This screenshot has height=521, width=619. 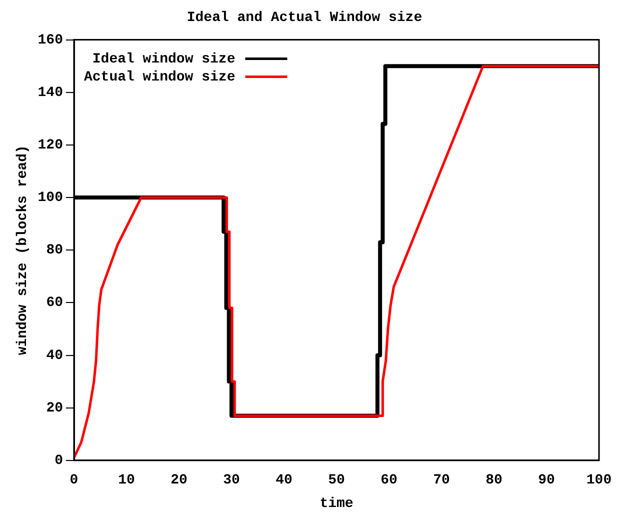 I want to click on x-tick-label: 0, so click(x=74, y=480).